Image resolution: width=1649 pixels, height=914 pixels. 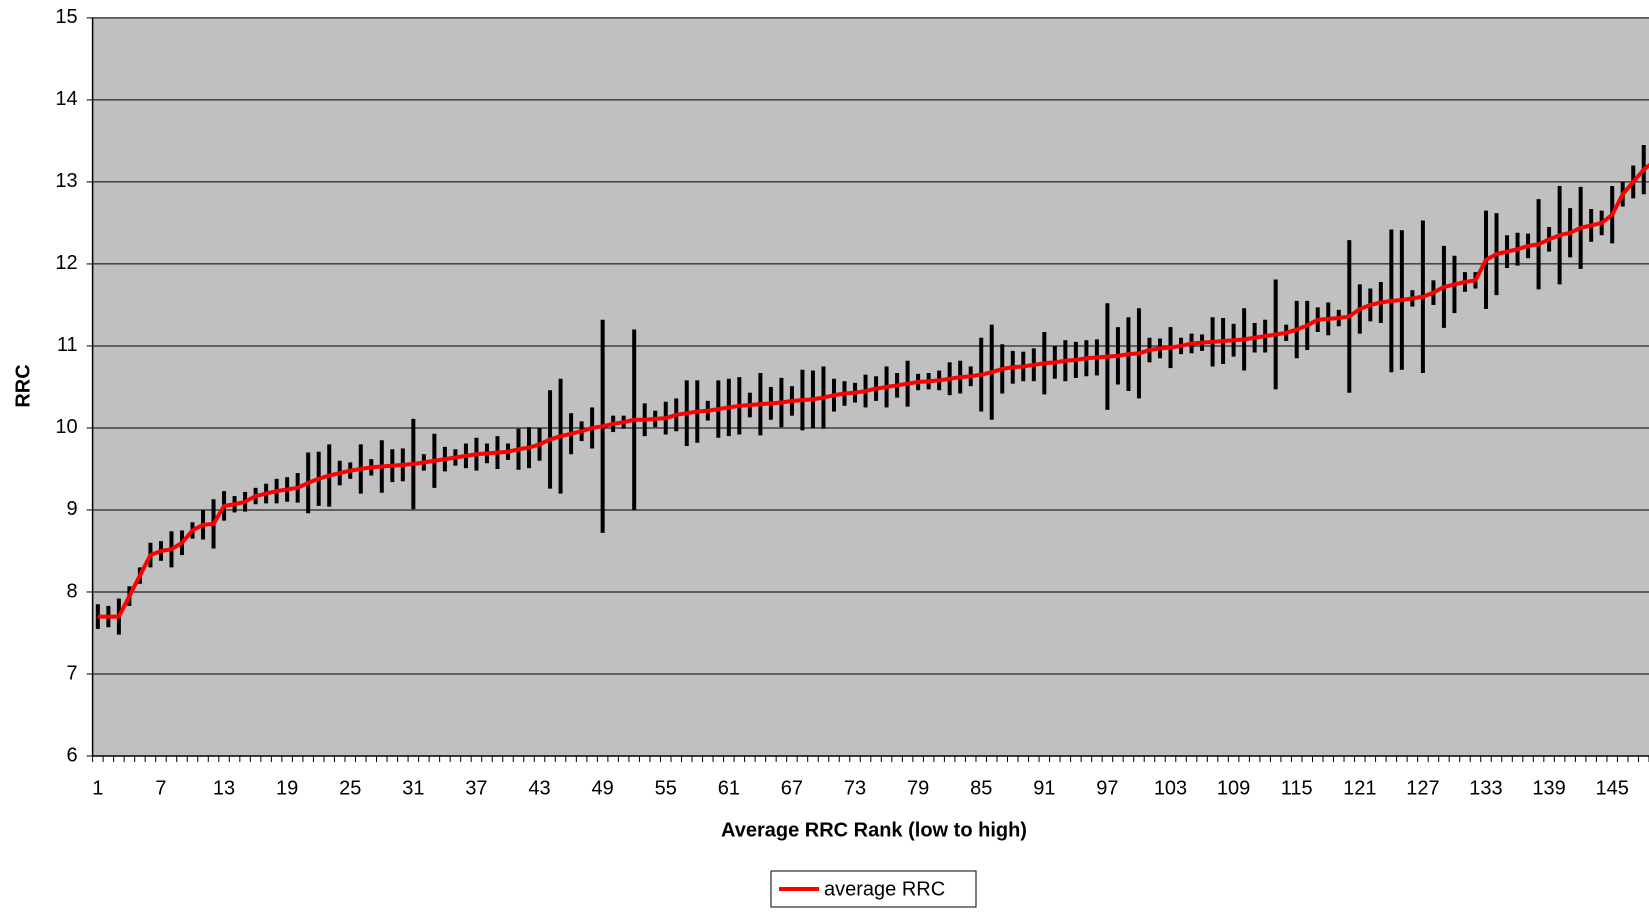 What do you see at coordinates (729, 788) in the screenshot?
I see `x-tick-label: 61` at bounding box center [729, 788].